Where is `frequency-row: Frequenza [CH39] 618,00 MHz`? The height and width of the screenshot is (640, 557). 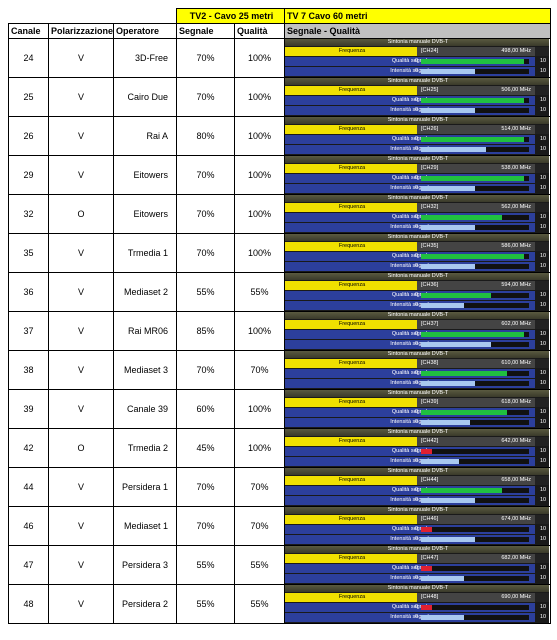 frequency-row: Frequenza [CH39] 618,00 MHz is located at coordinates (417, 402).